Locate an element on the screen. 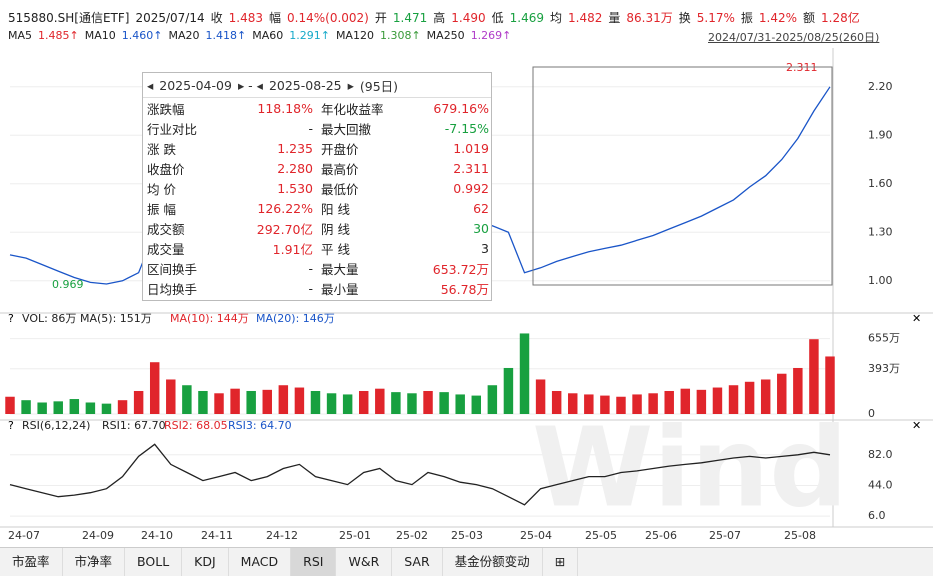 The width and height of the screenshot is (933, 579). start-date: 2025-04-09 is located at coordinates (195, 85).